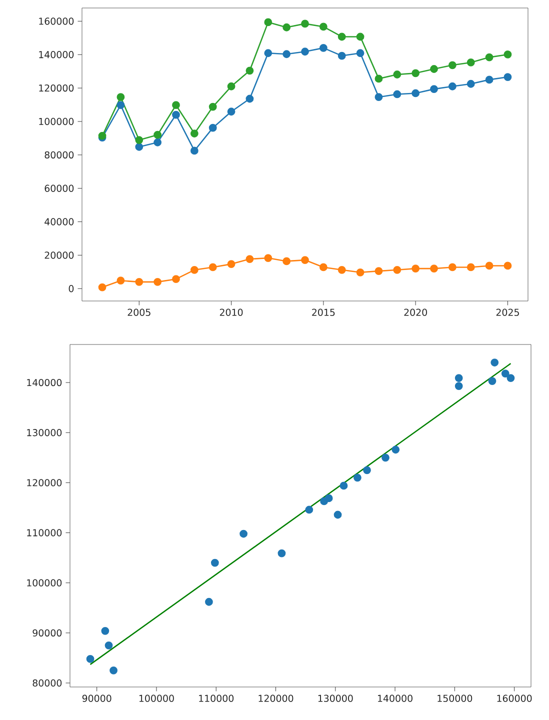 The height and width of the screenshot is (720, 549). Describe the element at coordinates (216, 698) in the screenshot. I see `x-tick-label: 110000` at that location.